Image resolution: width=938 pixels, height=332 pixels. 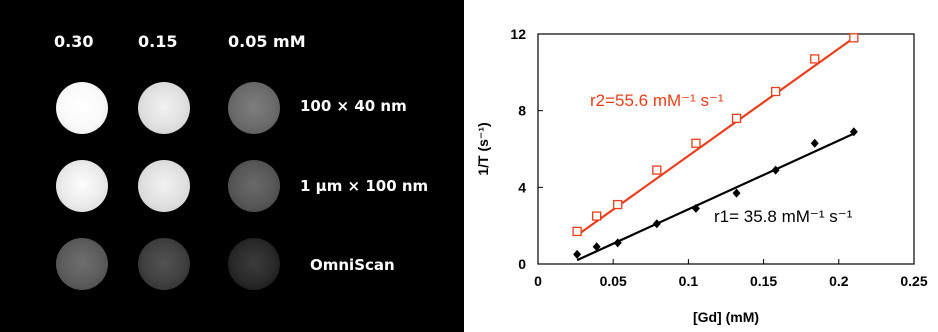 What do you see at coordinates (364, 186) in the screenshot?
I see `row-label: 1 μm × 100 nm` at bounding box center [364, 186].